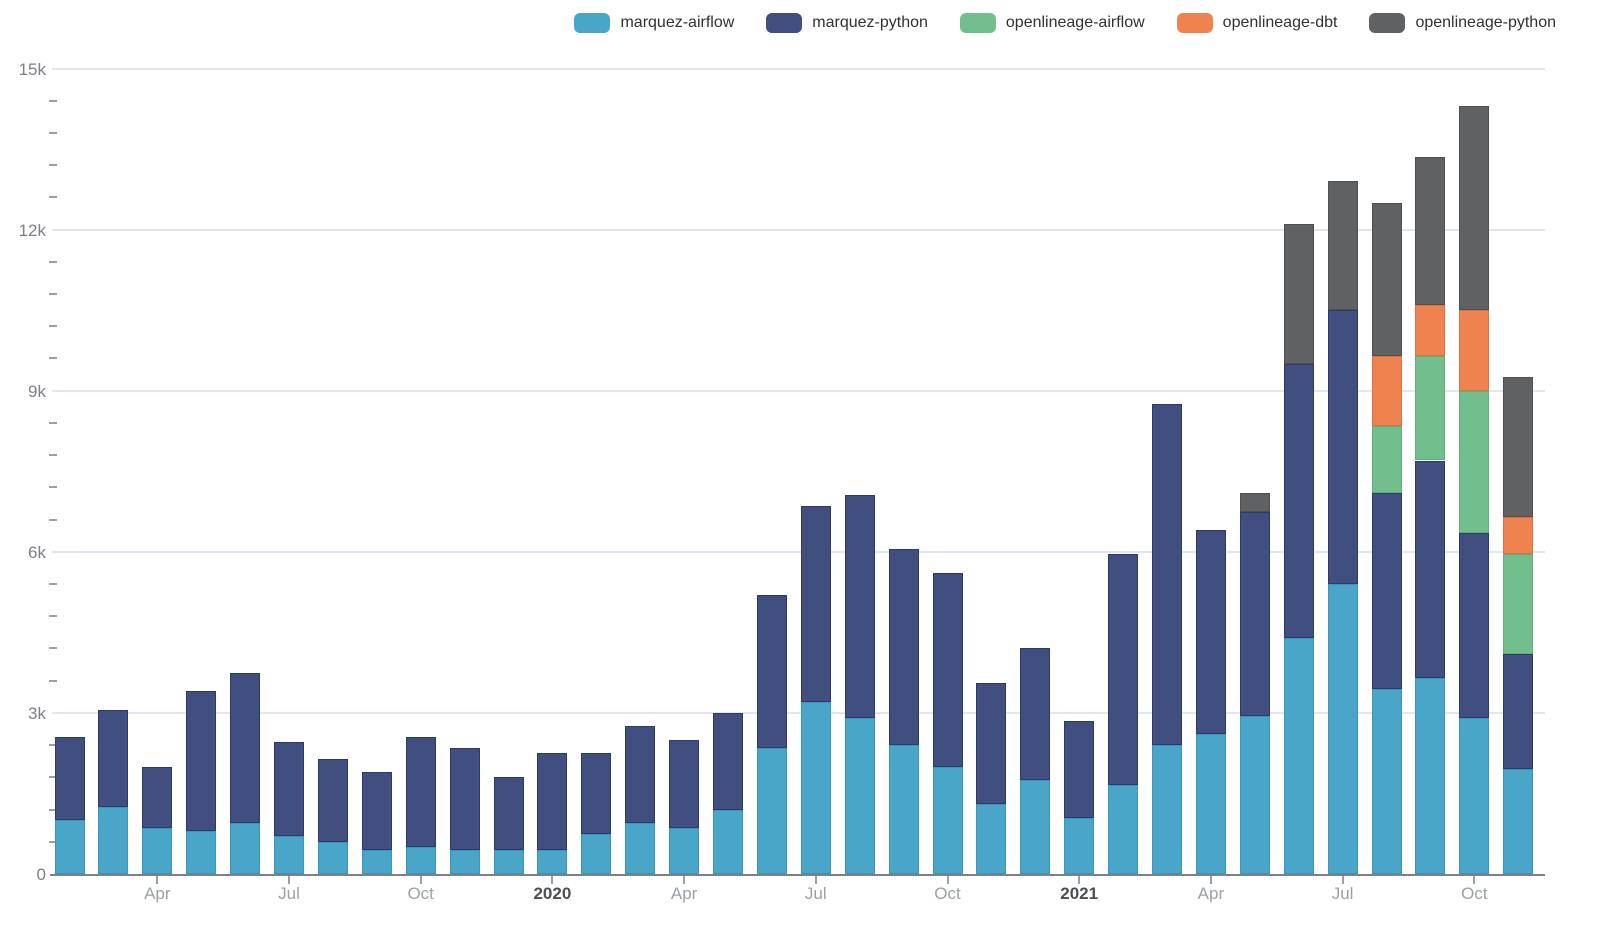 This screenshot has width=1600, height=933. I want to click on bar-dec-2020-marquez-airflow, so click(1035, 827).